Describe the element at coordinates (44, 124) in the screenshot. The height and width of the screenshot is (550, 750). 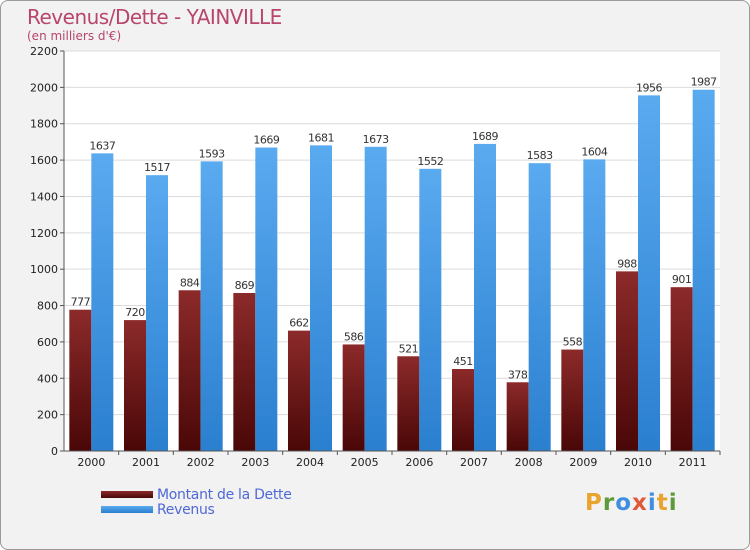
I see `y-tick-label: 1800` at that location.